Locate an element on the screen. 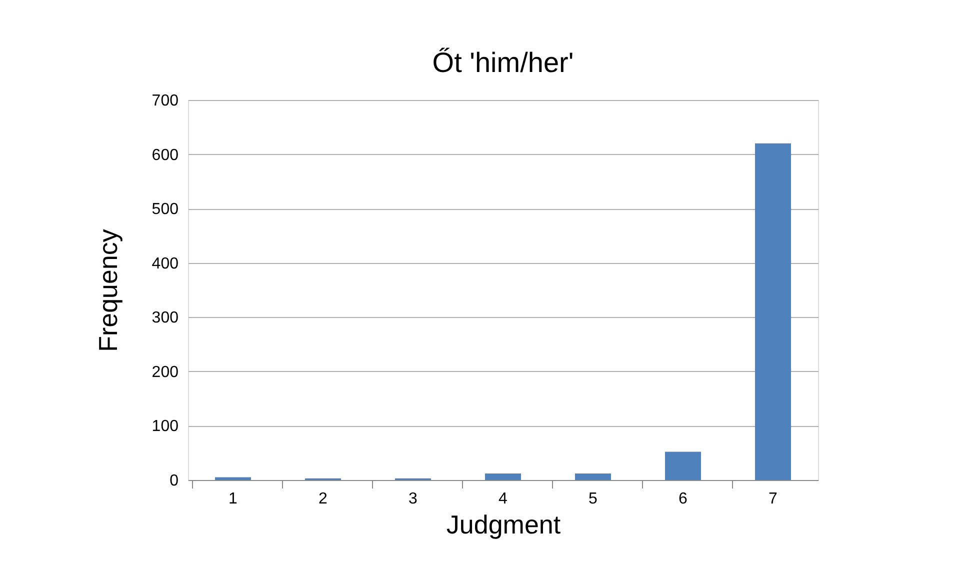  y-tick-label: 200 is located at coordinates (165, 372).